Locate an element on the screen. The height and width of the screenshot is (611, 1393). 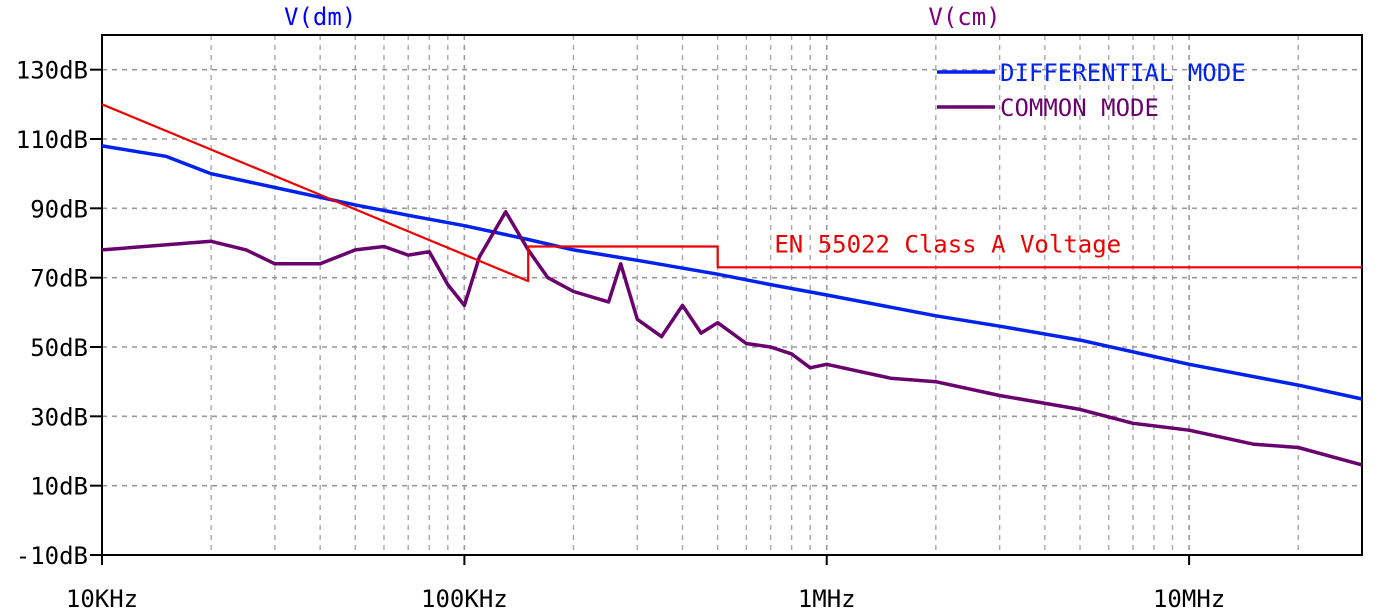
x-tick-label: 1MHz is located at coordinates (827, 598).